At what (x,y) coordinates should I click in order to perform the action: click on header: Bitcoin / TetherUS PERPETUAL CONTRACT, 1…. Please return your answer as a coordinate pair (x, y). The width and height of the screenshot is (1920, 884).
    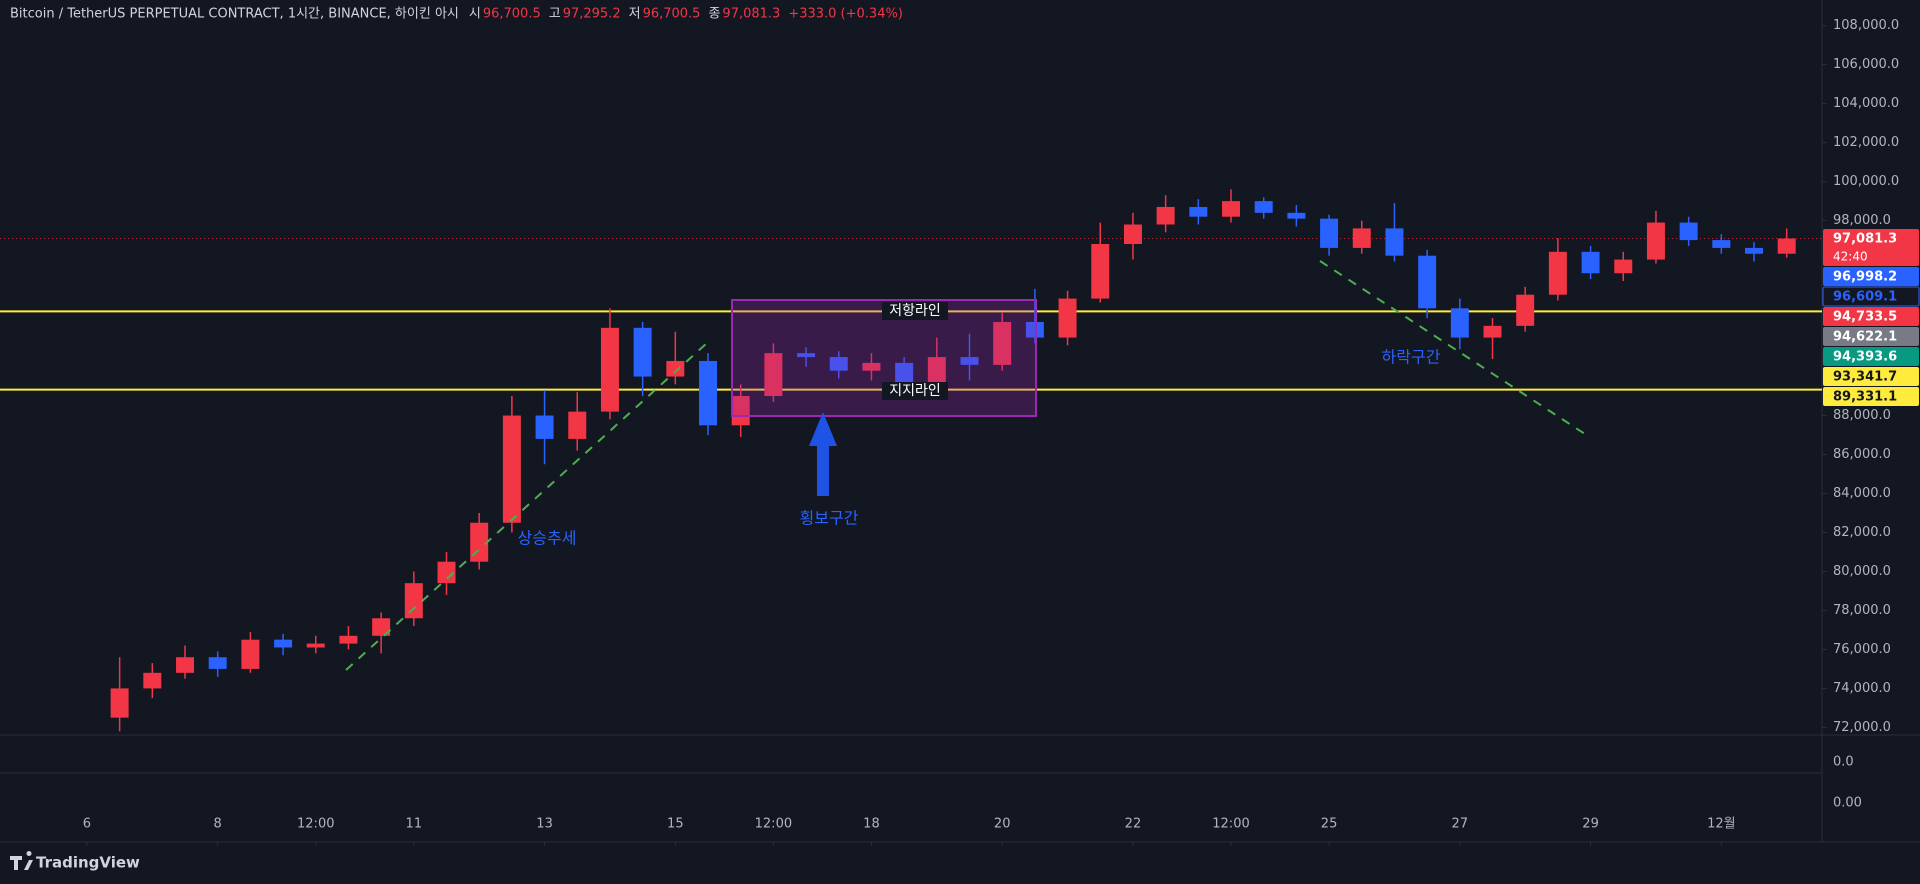
    Looking at the image, I should click on (456, 14).